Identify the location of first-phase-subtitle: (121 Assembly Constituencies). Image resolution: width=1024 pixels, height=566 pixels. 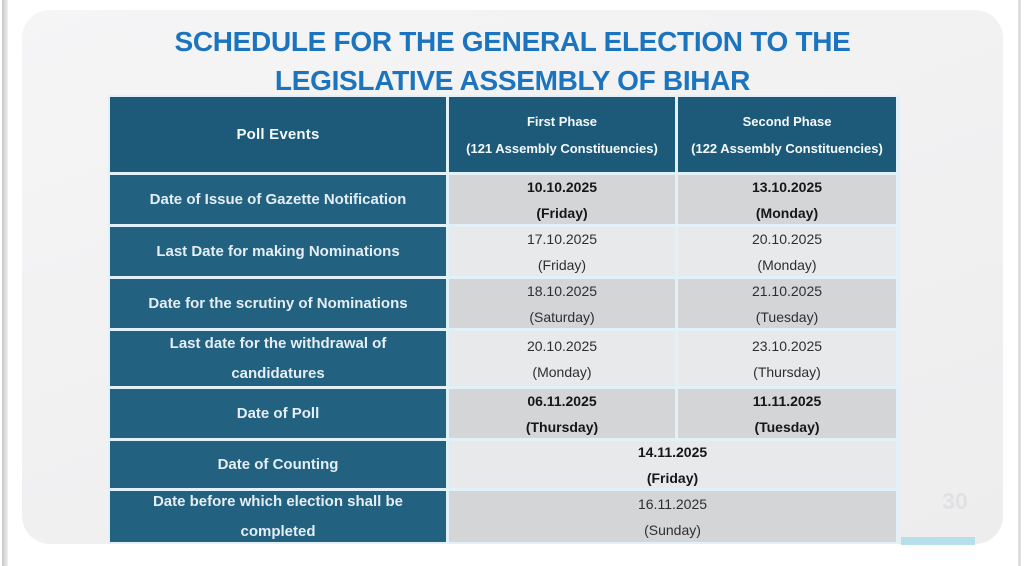
(562, 148).